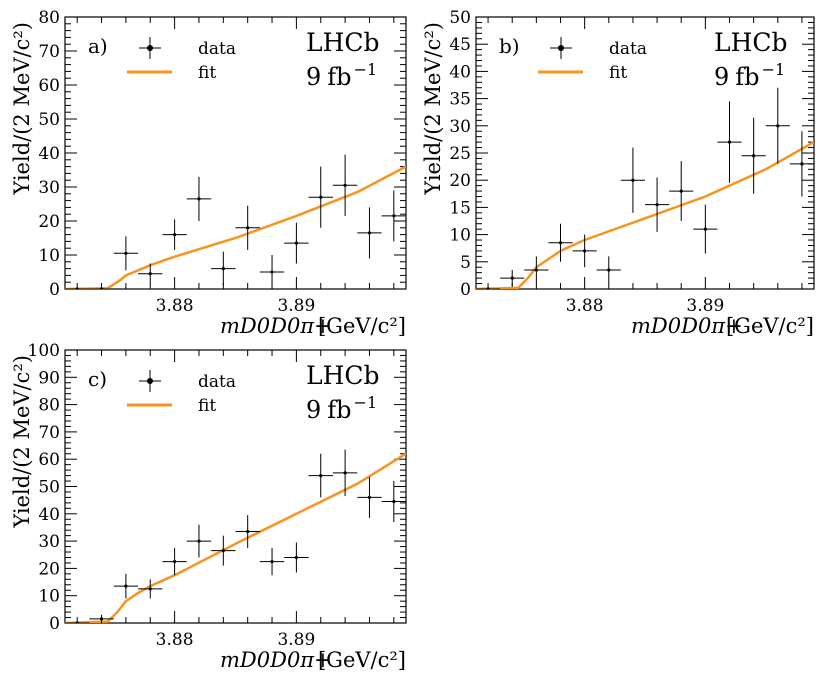 The height and width of the screenshot is (680, 831). What do you see at coordinates (460, 181) in the screenshot?
I see `y-tick-label: 20` at bounding box center [460, 181].